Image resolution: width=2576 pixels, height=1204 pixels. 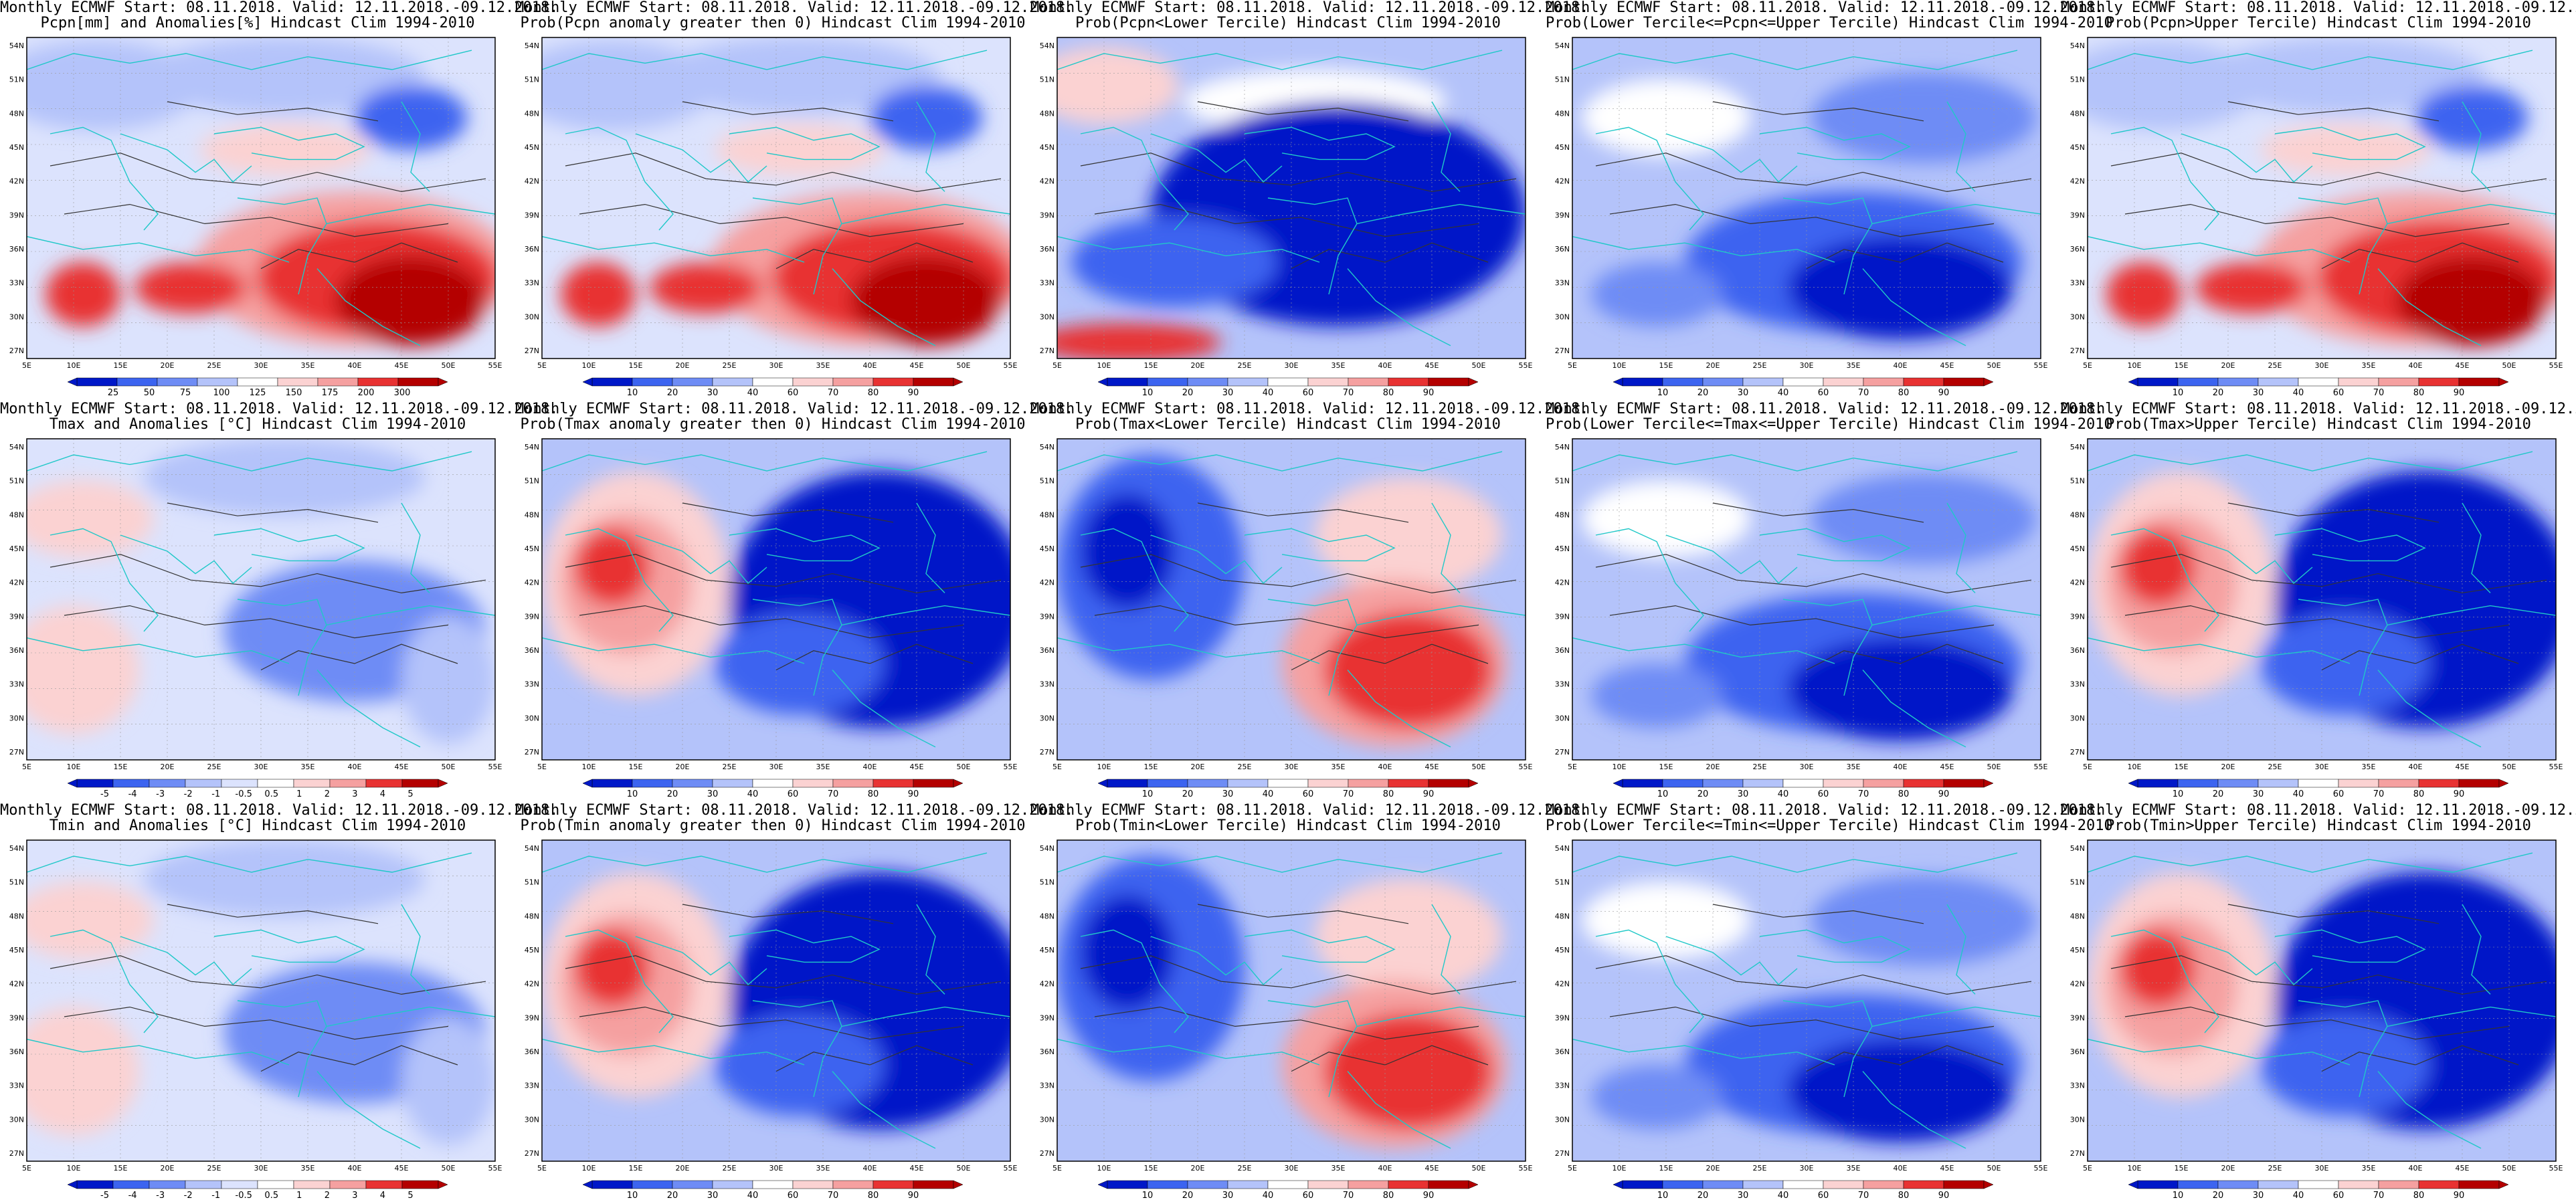 What do you see at coordinates (2087, 365) in the screenshot?
I see `lon-tick-label: 5E` at bounding box center [2087, 365].